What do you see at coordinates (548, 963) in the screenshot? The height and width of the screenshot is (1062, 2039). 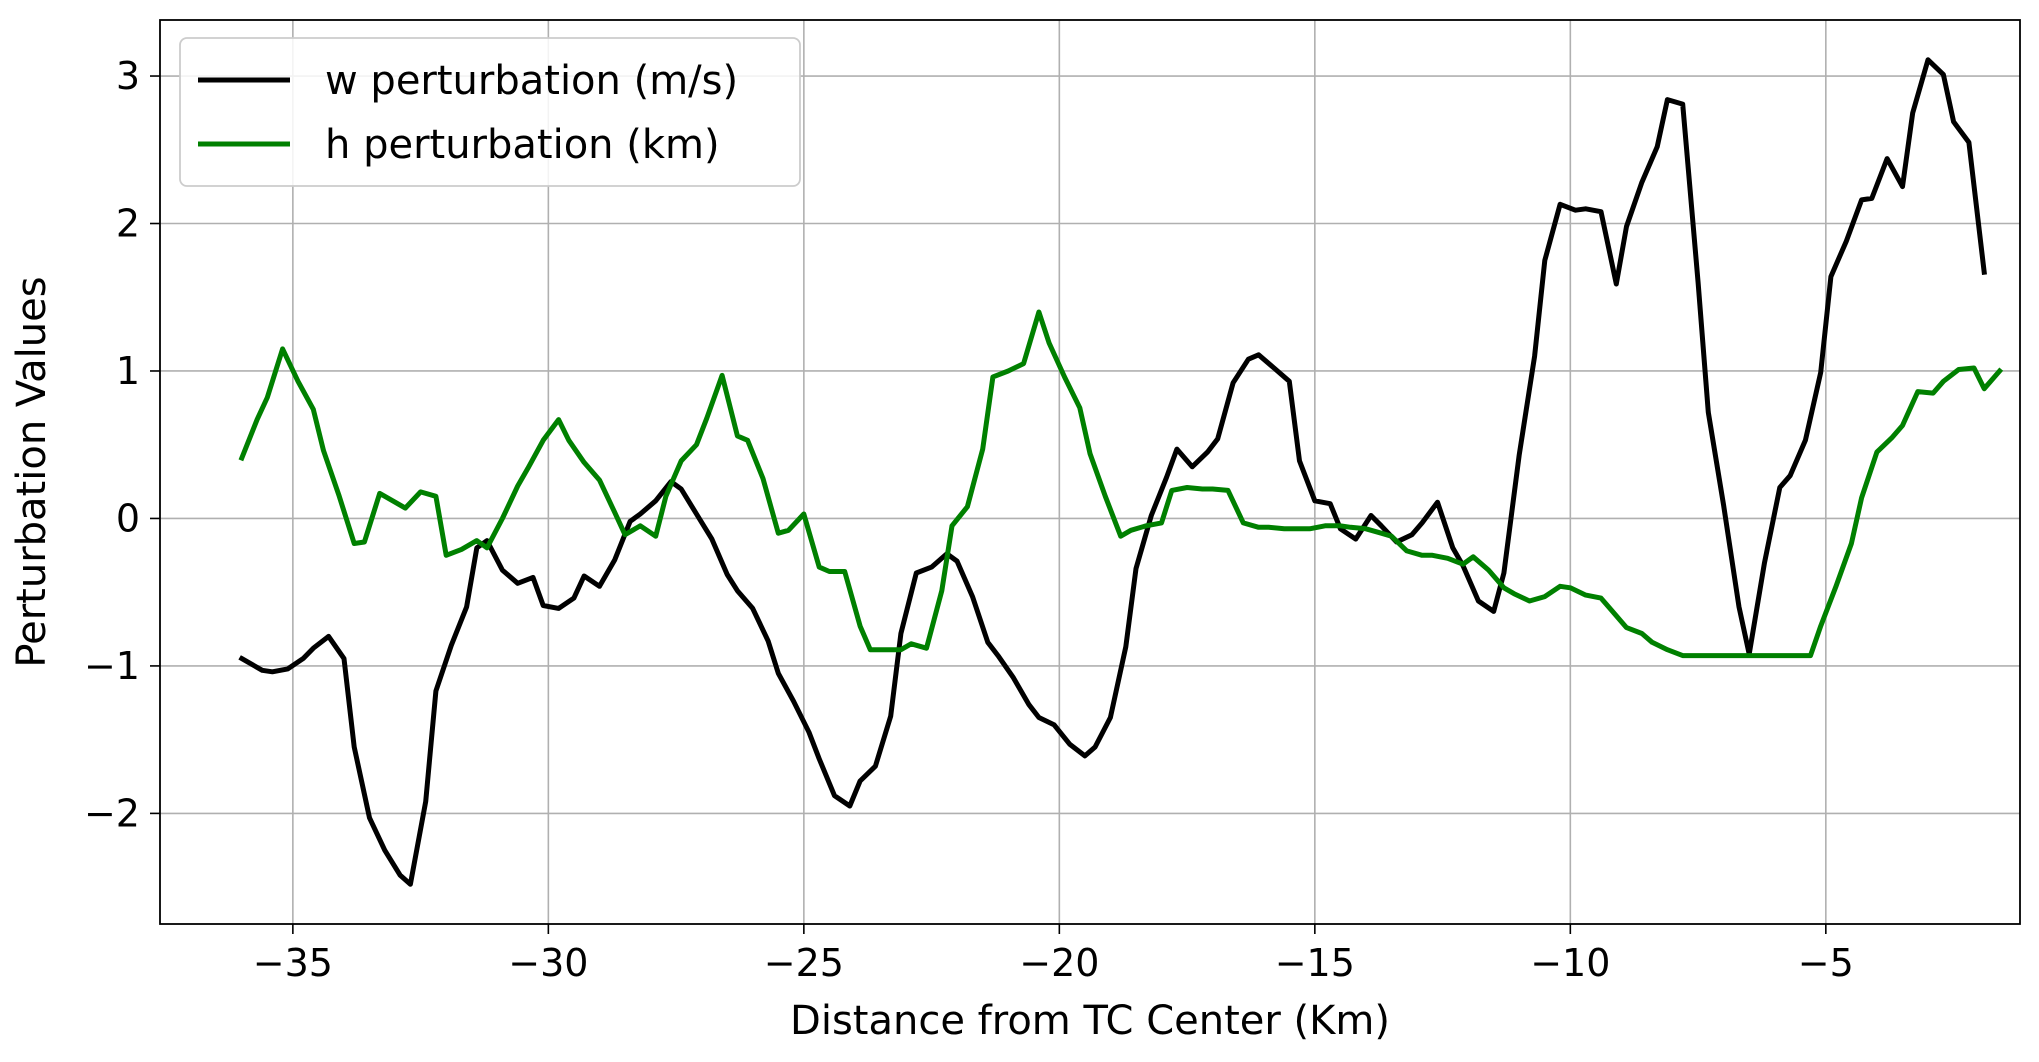 I see `x-tick-label: −30` at bounding box center [548, 963].